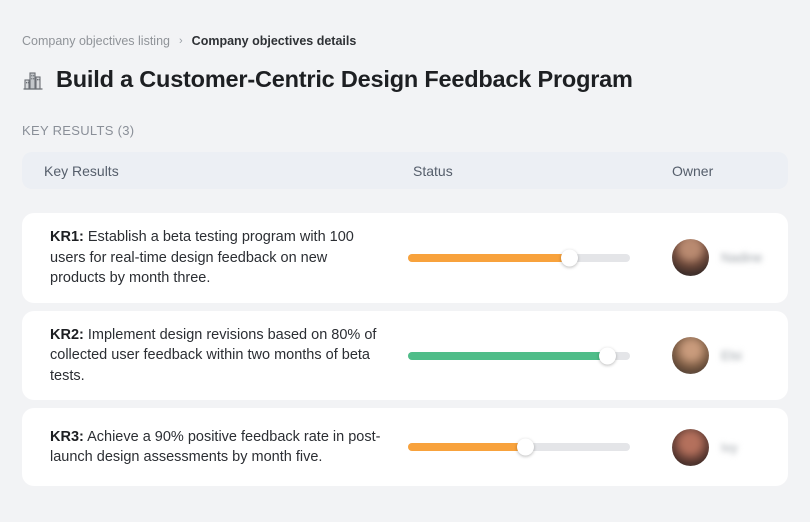  What do you see at coordinates (525, 447) in the screenshot?
I see `kr3-slider-knob` at bounding box center [525, 447].